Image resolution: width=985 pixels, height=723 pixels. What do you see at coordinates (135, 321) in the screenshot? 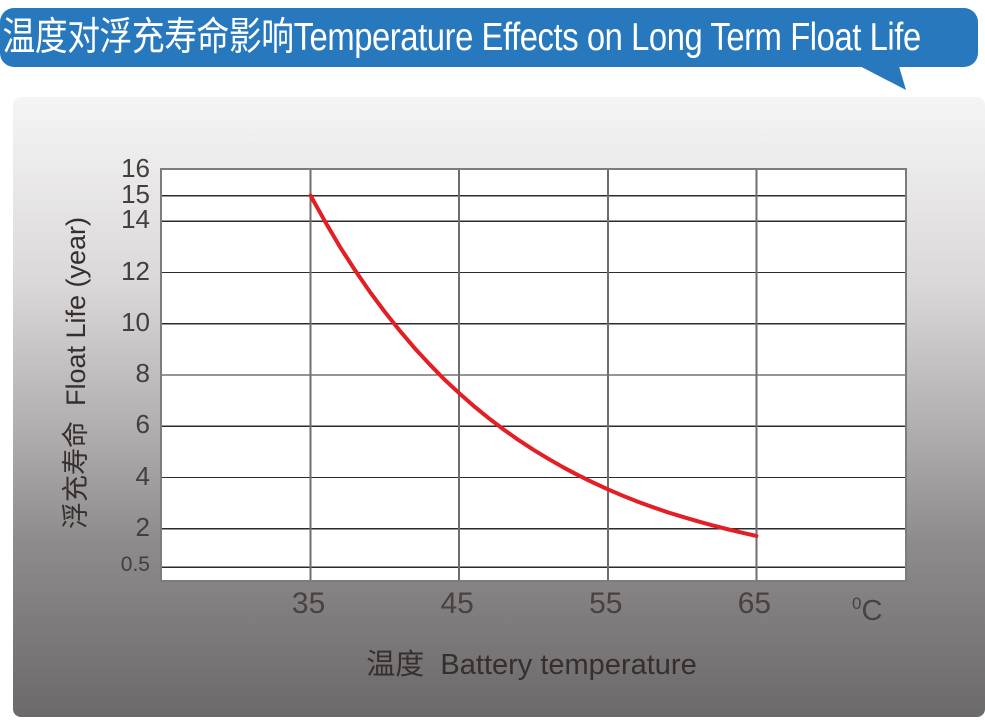
I see `y-tick-label: 10` at bounding box center [135, 321].